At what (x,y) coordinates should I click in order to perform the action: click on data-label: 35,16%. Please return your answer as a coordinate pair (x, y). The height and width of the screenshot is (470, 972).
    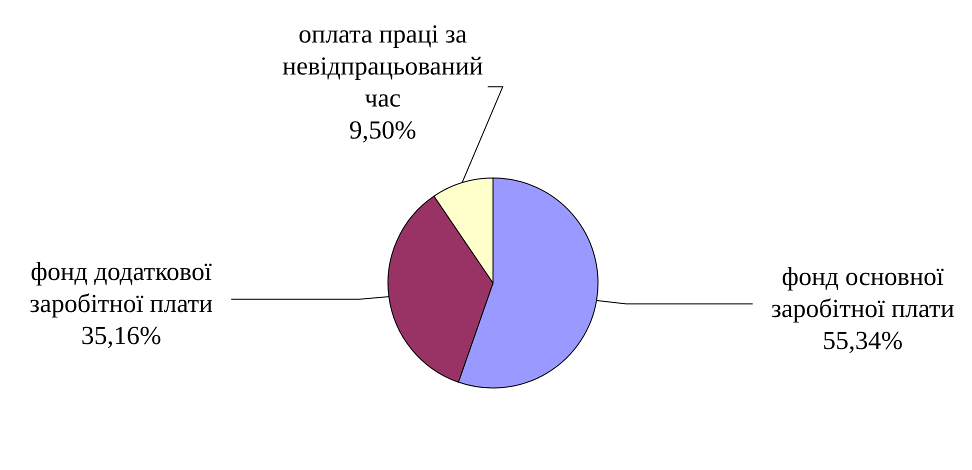
    Looking at the image, I should click on (121, 335).